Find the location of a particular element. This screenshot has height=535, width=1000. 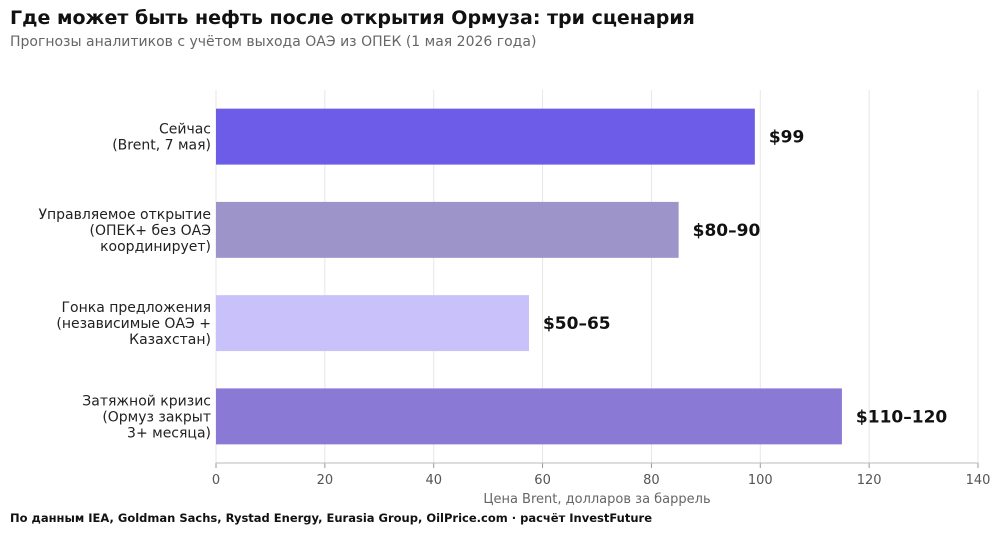

category-label: Сейчас (Brent, 7 мая) is located at coordinates (161, 138).